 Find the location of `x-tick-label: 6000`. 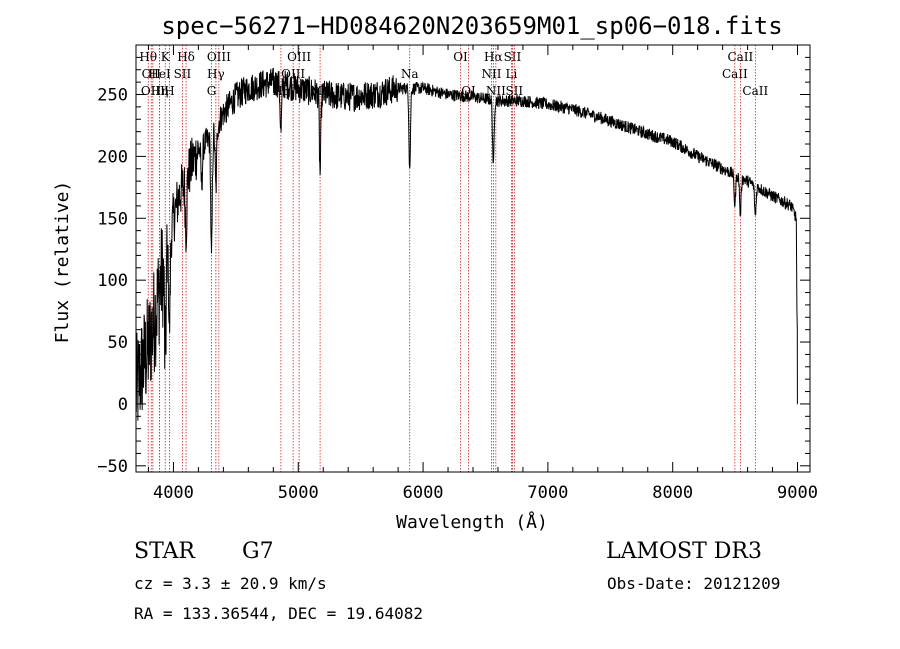

x-tick-label: 6000 is located at coordinates (423, 493).